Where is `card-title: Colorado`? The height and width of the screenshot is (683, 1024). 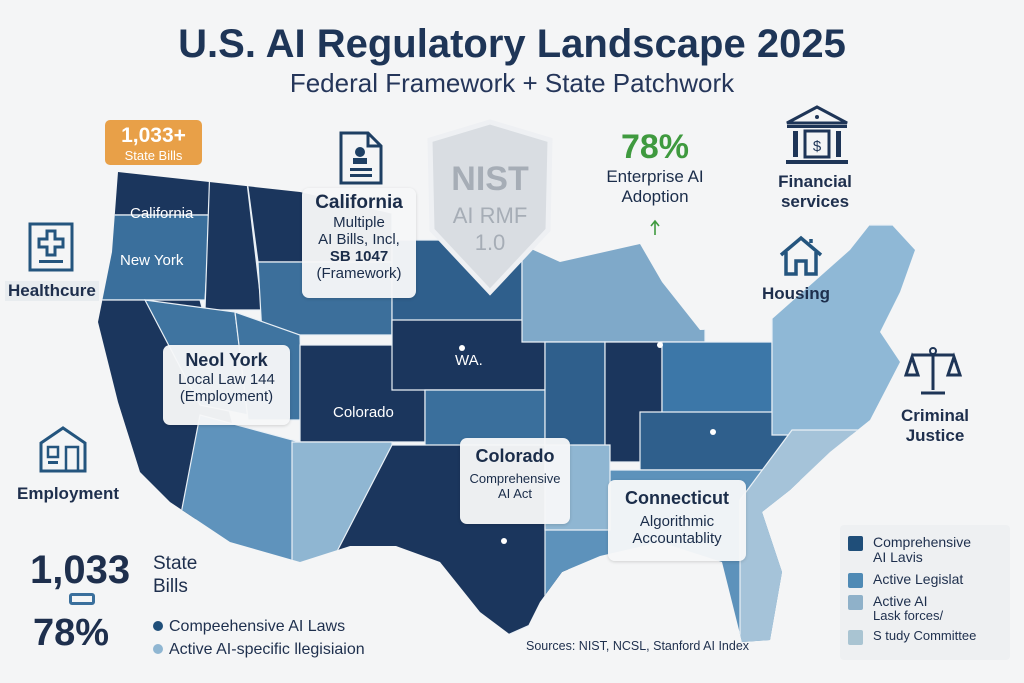
card-title: Colorado is located at coordinates (515, 456).